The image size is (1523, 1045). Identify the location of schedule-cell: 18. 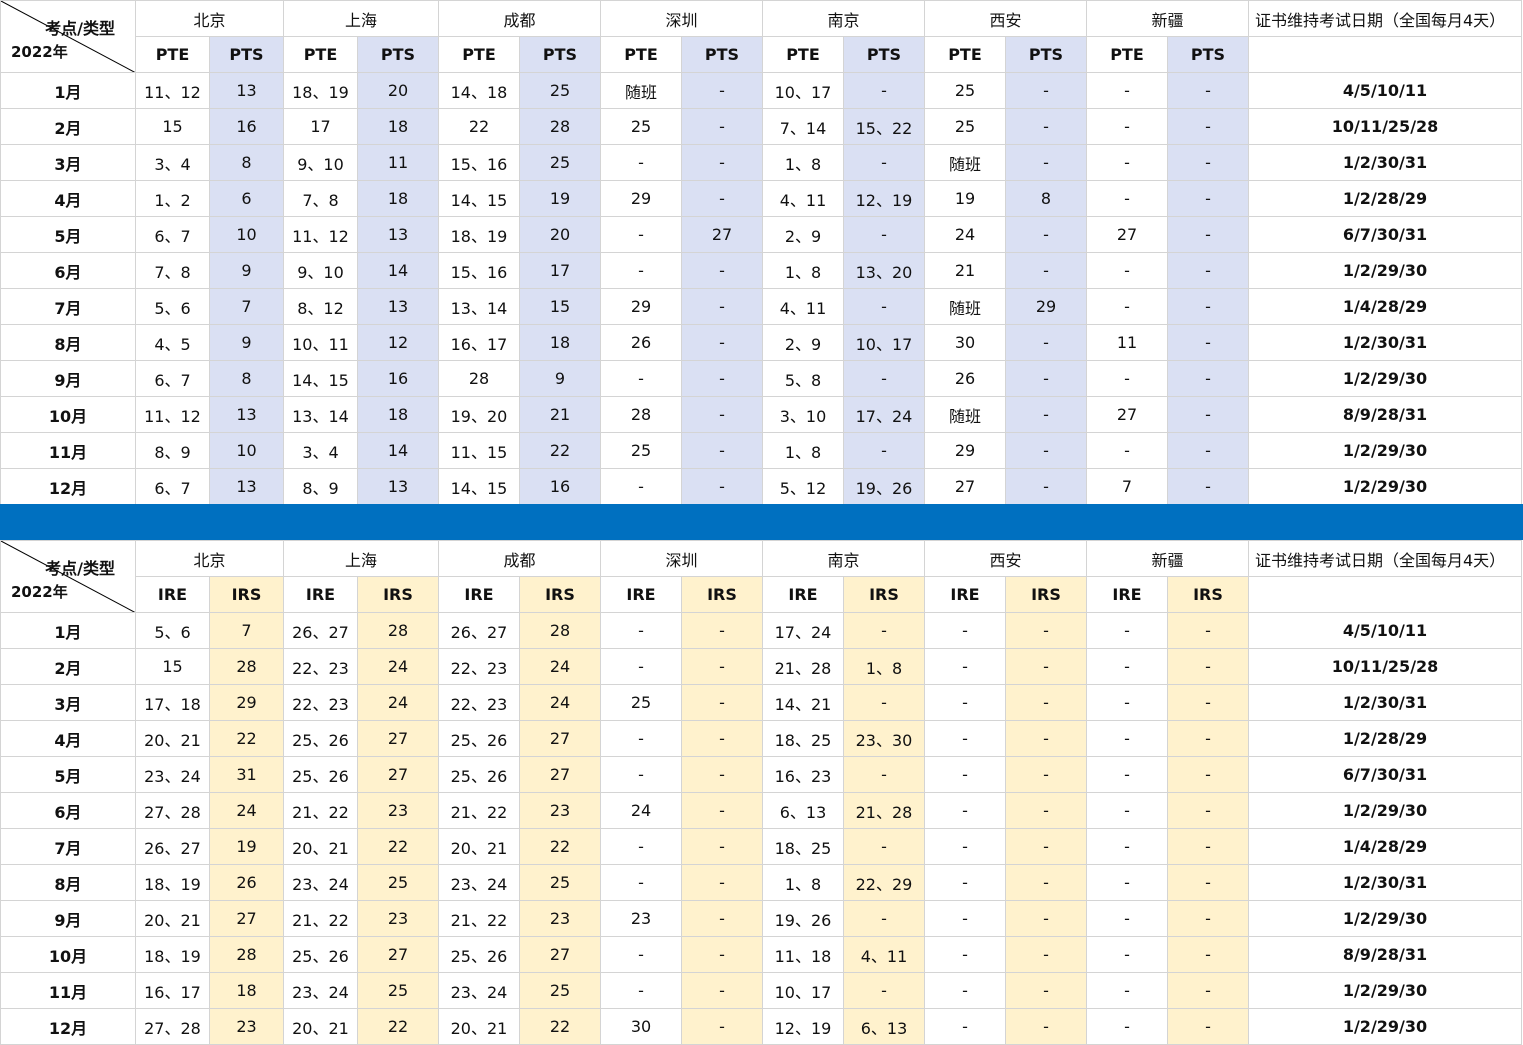
(560, 342).